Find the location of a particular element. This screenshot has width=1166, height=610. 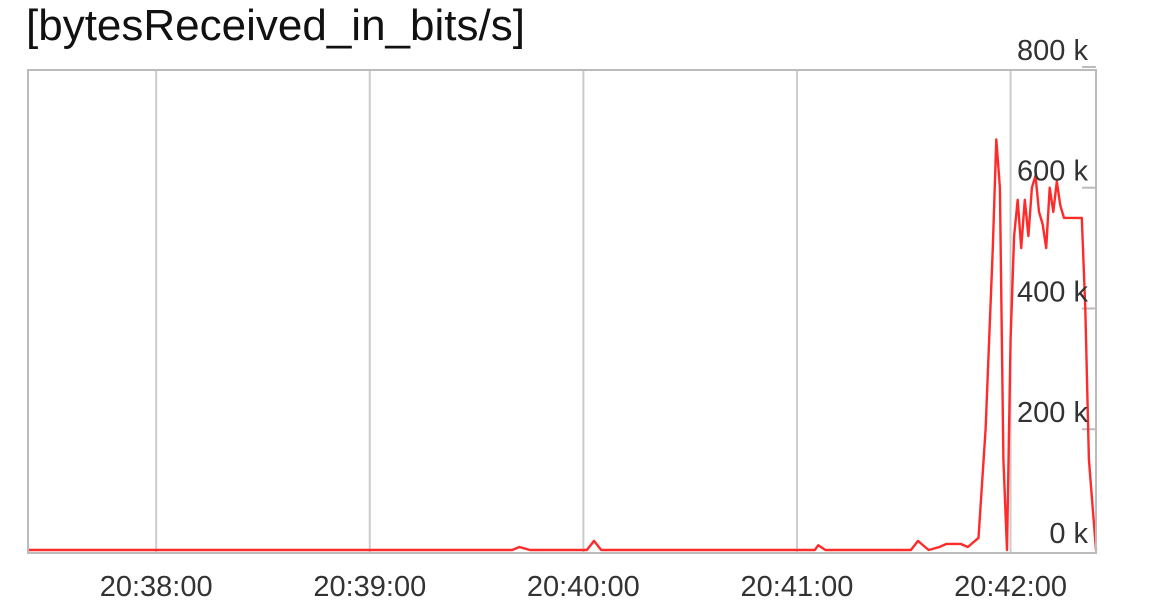

x-tick-label: 20:41:00 is located at coordinates (797, 587).